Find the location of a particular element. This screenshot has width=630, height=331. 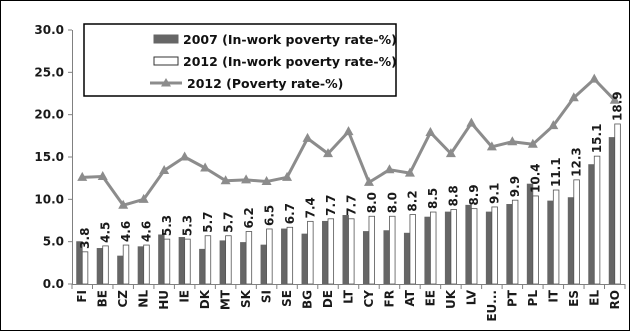

y-tick-label: 20.0 is located at coordinates (49, 115).